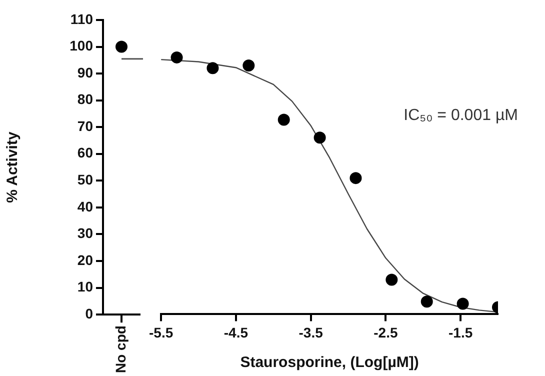 This screenshot has width=545, height=376. Describe the element at coordinates (82, 18) in the screenshot. I see `y-tick-label: 110` at that location.